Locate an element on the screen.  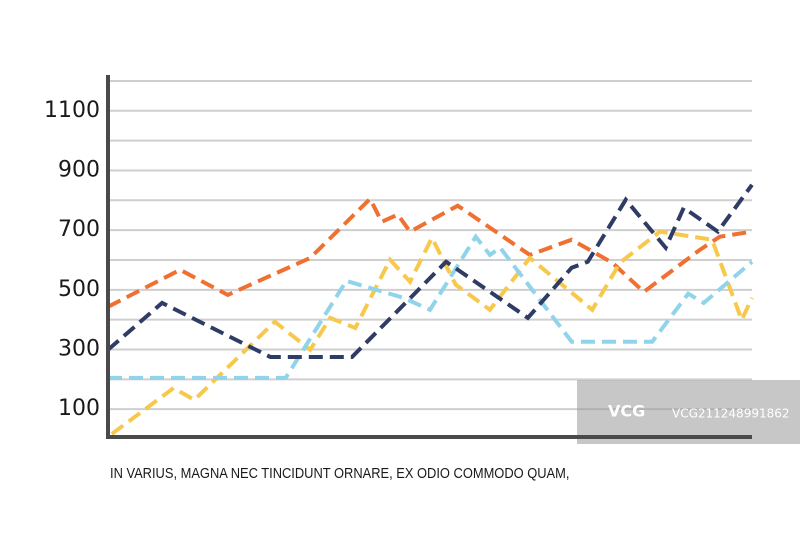
watermark: VCG VCG211248991862 is located at coordinates (688, 412).